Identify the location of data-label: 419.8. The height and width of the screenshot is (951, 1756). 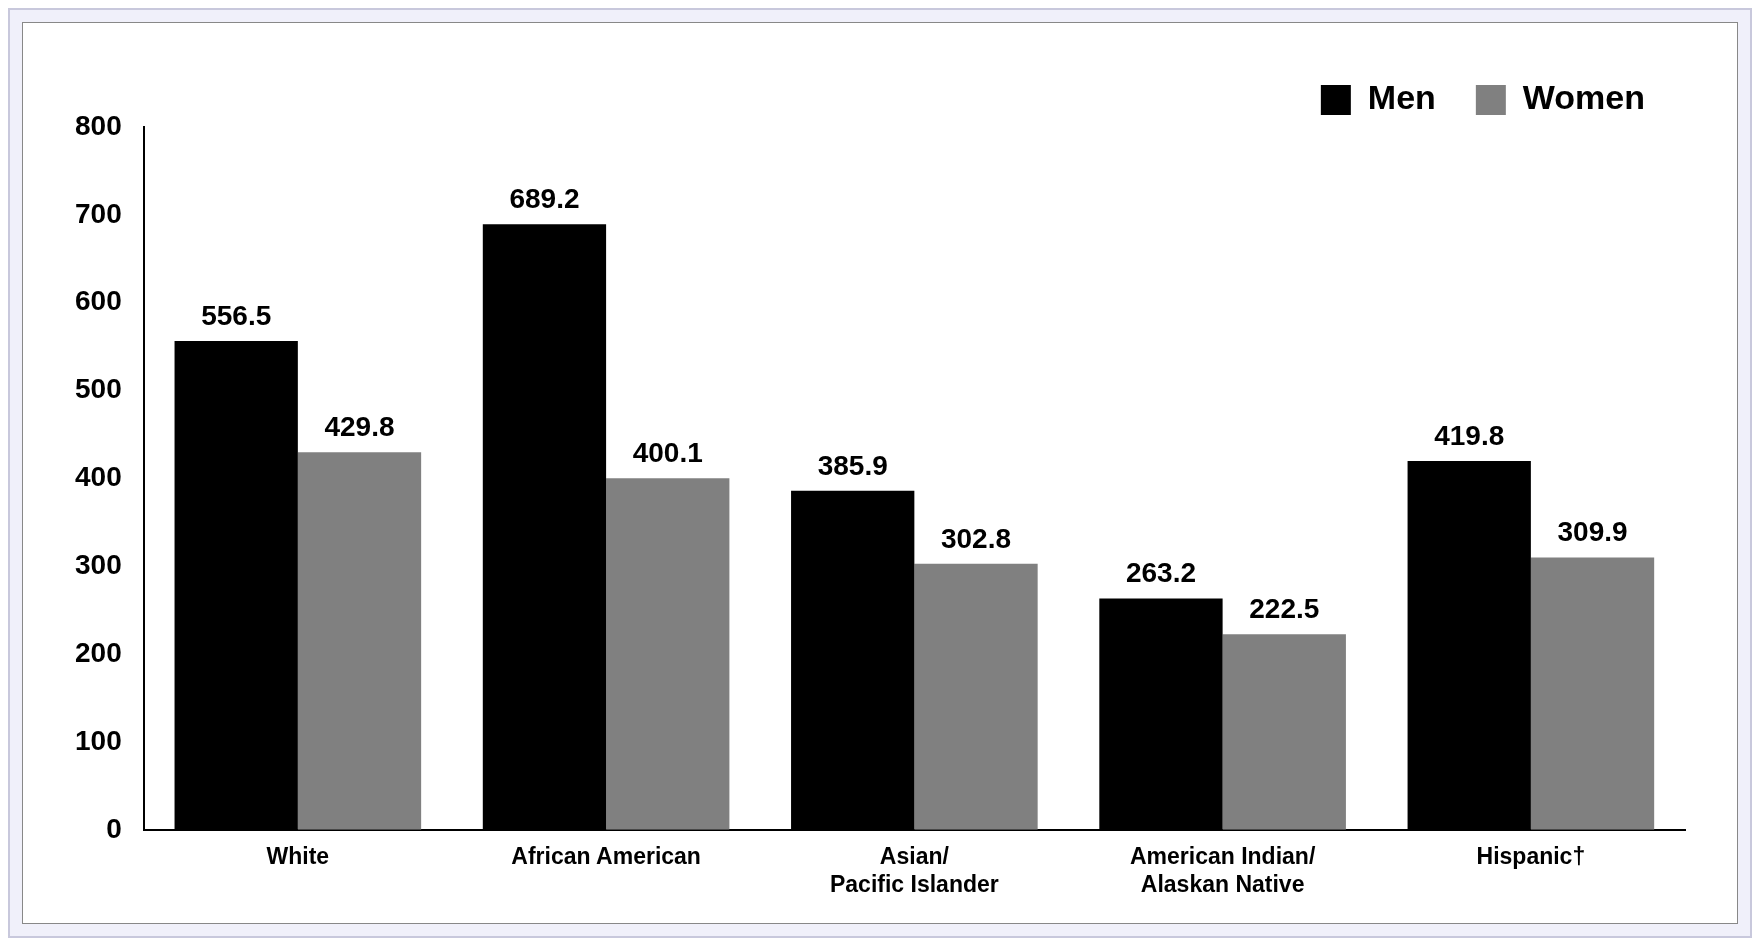
(1469, 435).